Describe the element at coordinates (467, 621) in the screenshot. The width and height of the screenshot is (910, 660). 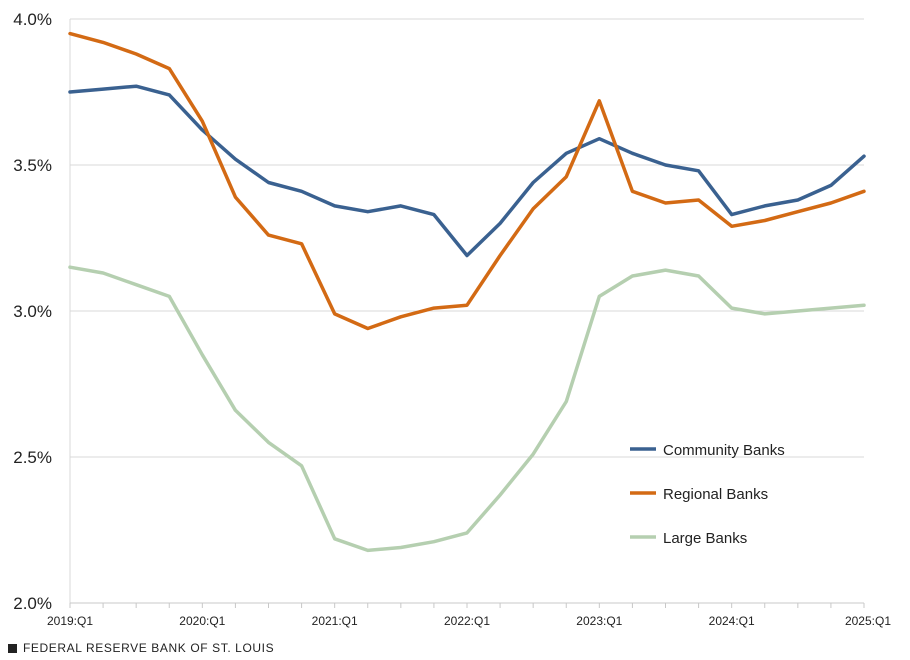
I see `x-tick-label: 2022:Q1` at that location.